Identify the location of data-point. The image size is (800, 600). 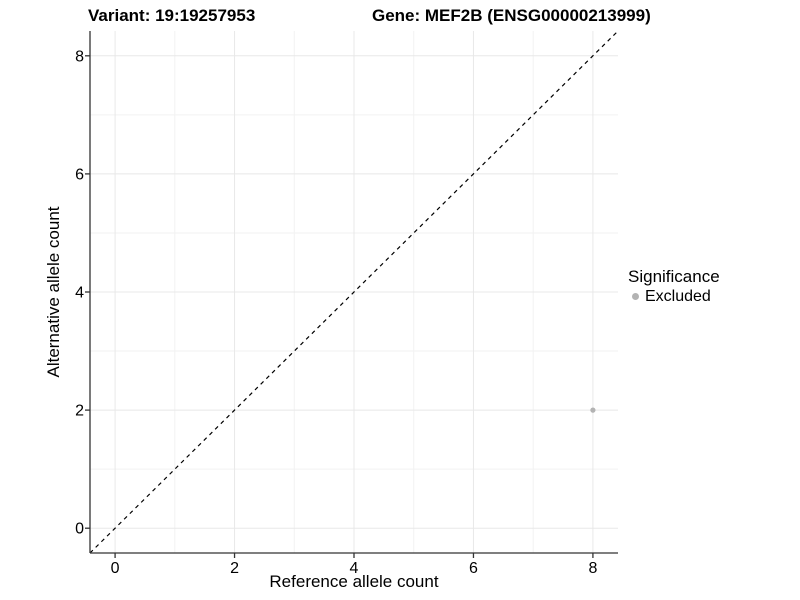
(593, 410).